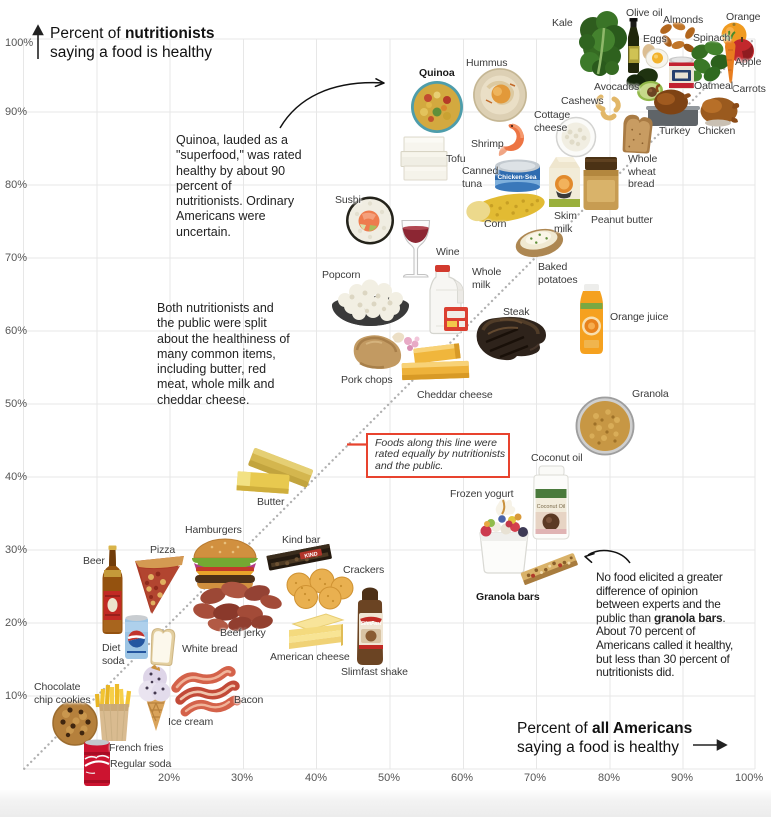 The width and height of the screenshot is (771, 817). I want to click on svg-text: SlimFast, so click(371, 624).